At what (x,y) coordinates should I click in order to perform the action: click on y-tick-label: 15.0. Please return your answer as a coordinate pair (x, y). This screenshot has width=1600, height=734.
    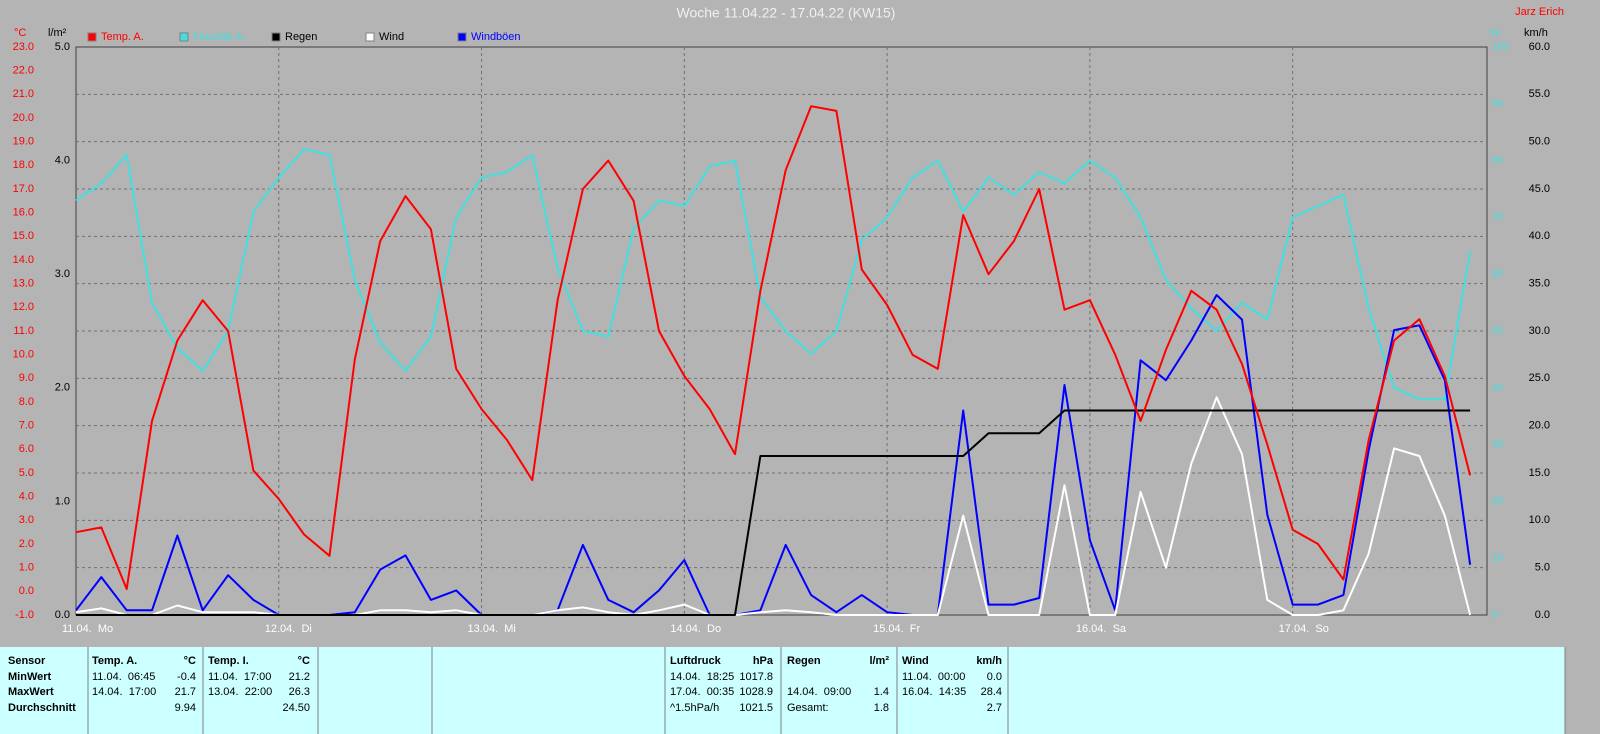
    Looking at the image, I should click on (23, 236).